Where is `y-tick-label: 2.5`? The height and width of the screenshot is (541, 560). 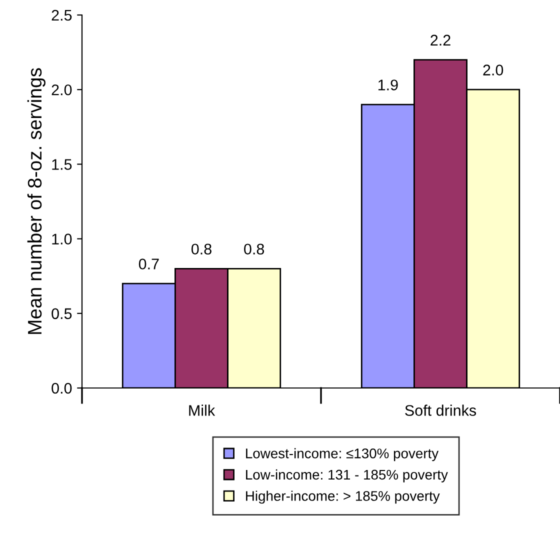
y-tick-label: 2.5 is located at coordinates (62, 15).